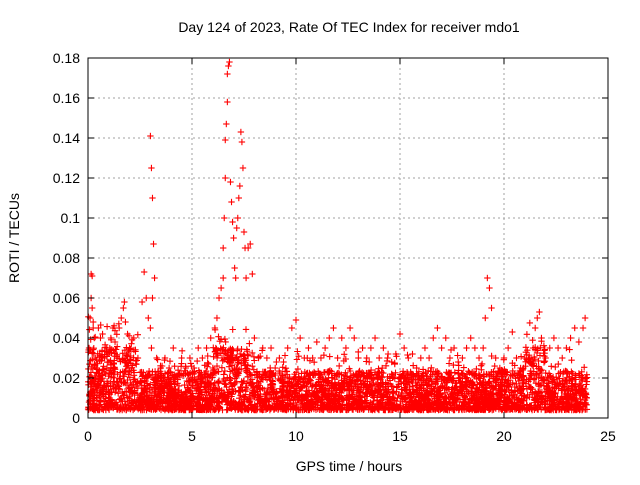  I want to click on y-tick-label: 0.08, so click(66, 258).